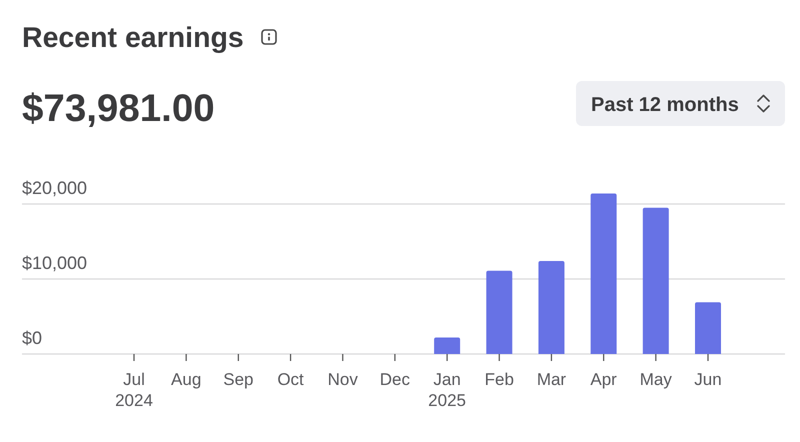  What do you see at coordinates (290, 379) in the screenshot?
I see `x-tick-label: Oct` at bounding box center [290, 379].